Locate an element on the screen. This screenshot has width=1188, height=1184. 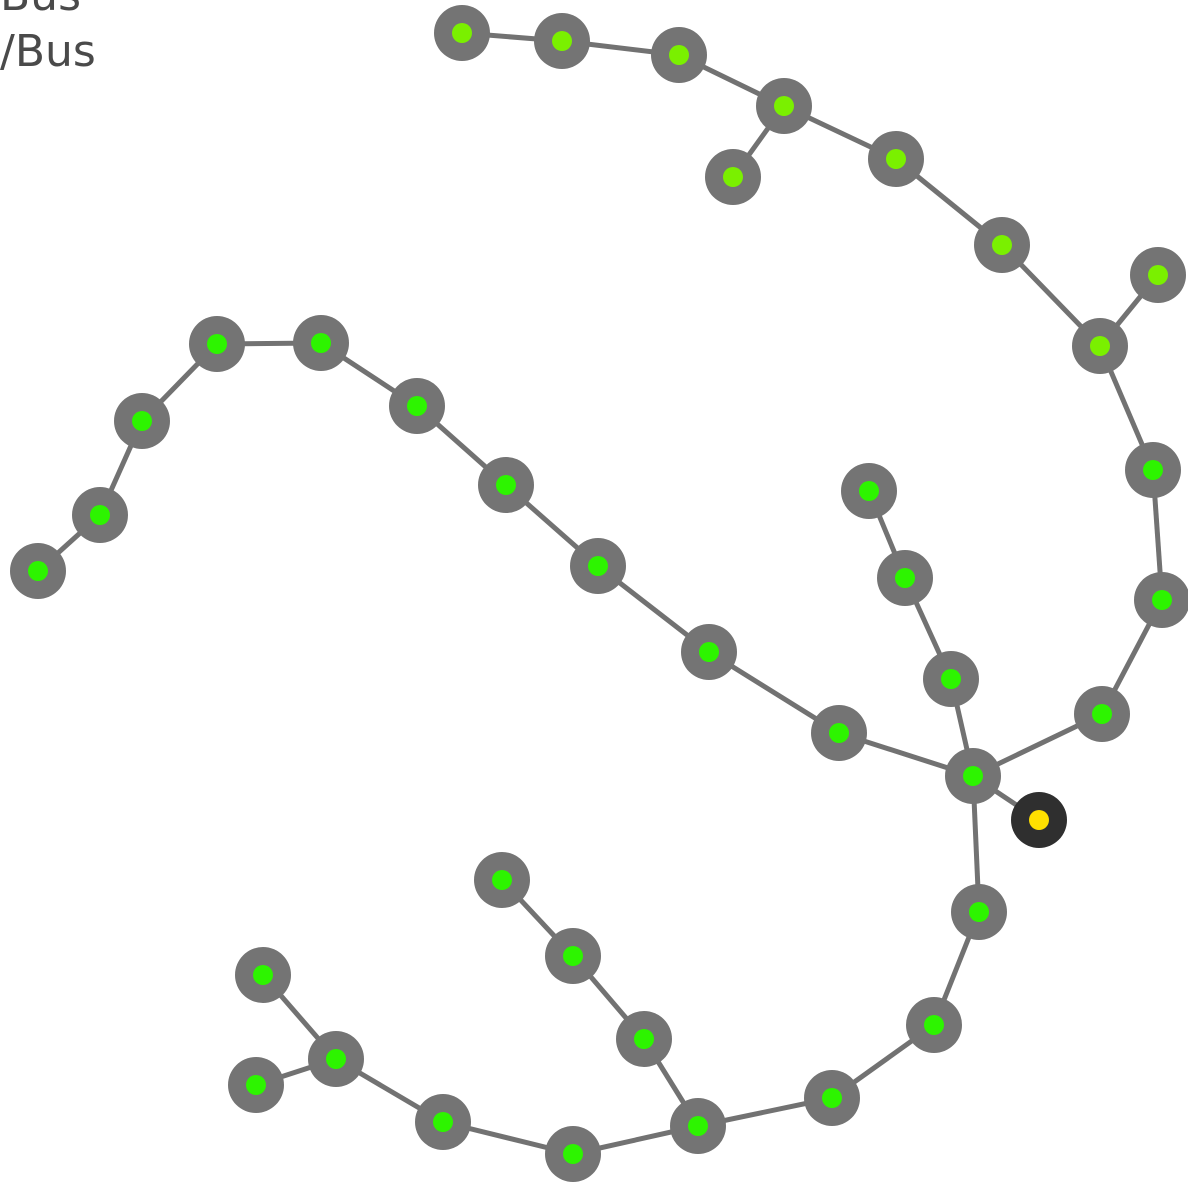
bus-node-n2 is located at coordinates (562, 41).